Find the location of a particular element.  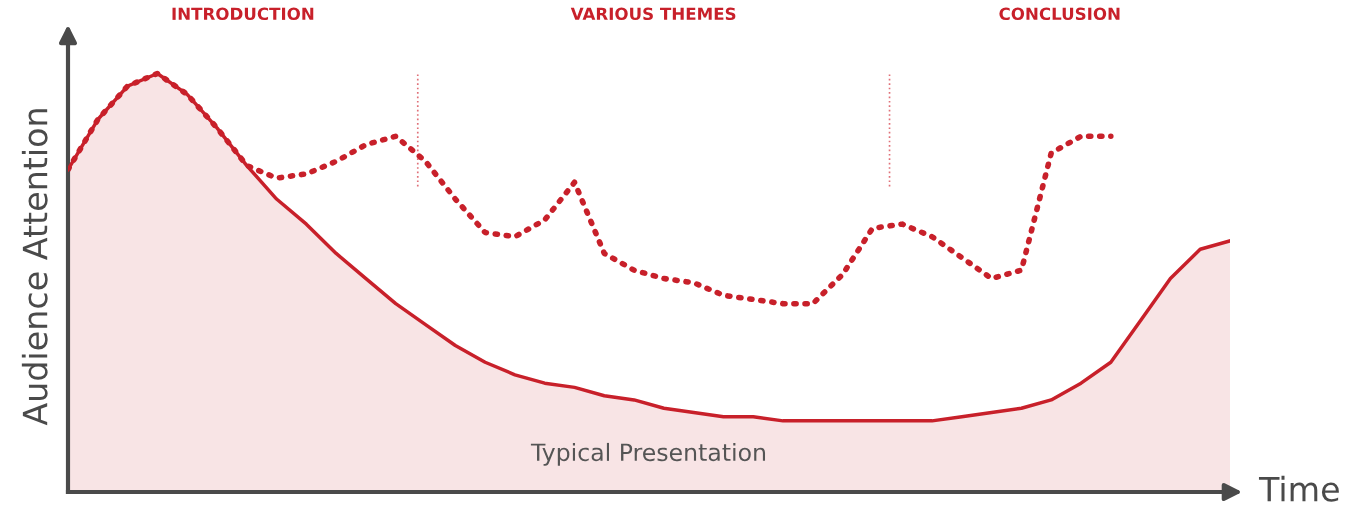

text: INTRODUCTION is located at coordinates (243, 14).